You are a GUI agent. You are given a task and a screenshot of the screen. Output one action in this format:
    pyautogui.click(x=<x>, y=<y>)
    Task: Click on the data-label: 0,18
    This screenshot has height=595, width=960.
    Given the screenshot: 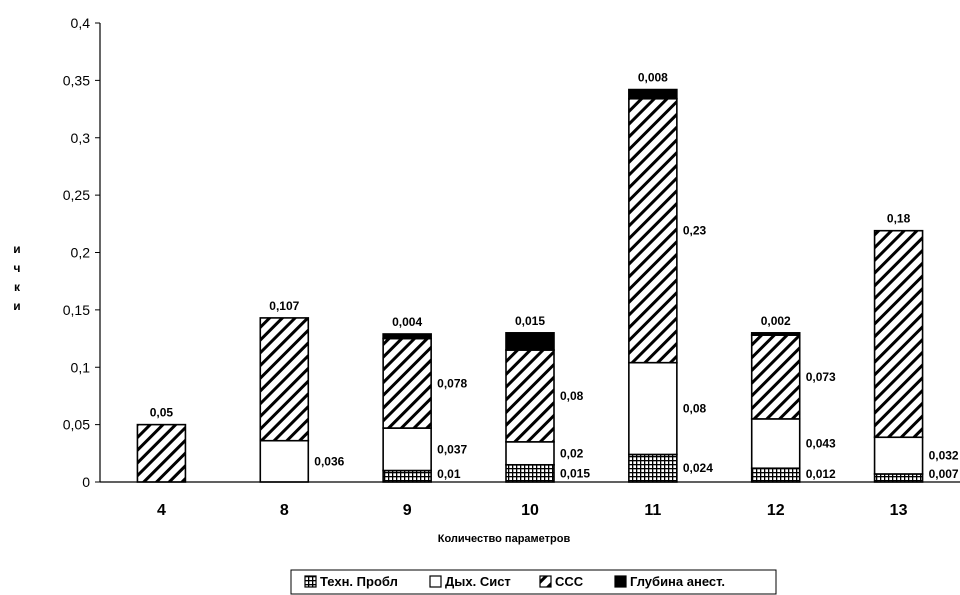 What is the action you would take?
    pyautogui.click(x=899, y=219)
    